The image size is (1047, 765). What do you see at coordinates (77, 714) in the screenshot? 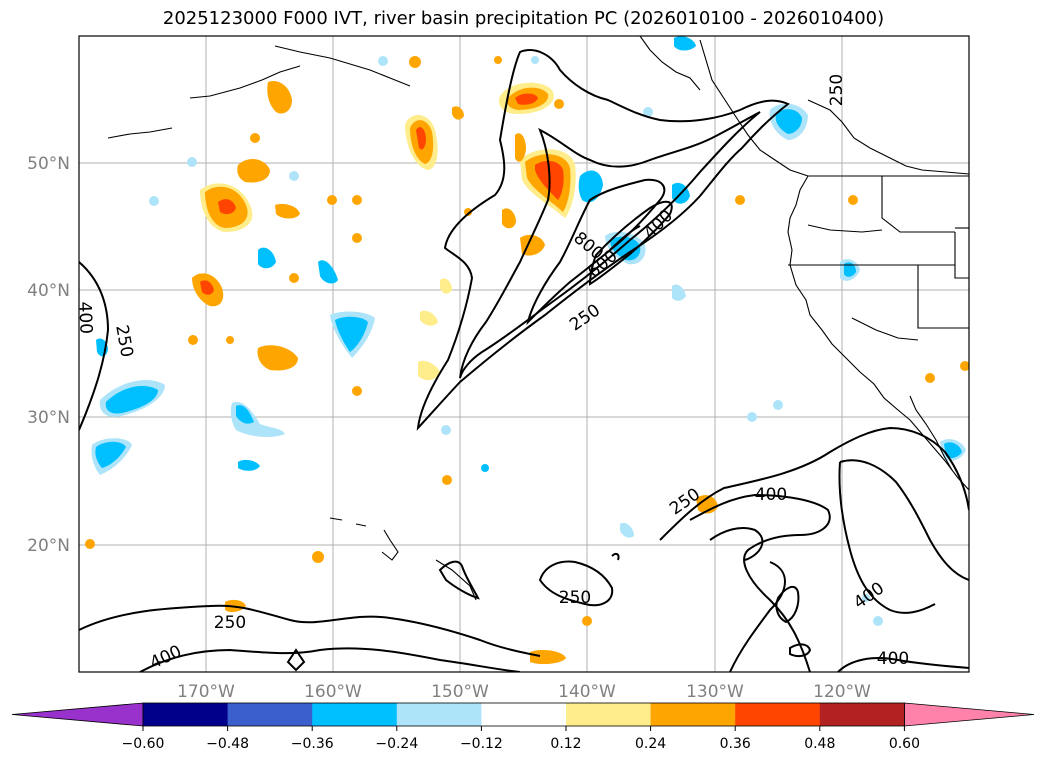
I see `colorbar-extend-min` at bounding box center [77, 714].